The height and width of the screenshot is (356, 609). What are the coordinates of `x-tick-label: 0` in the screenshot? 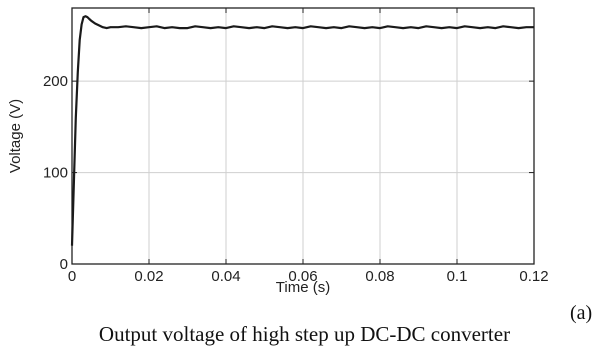 It's located at (72, 276).